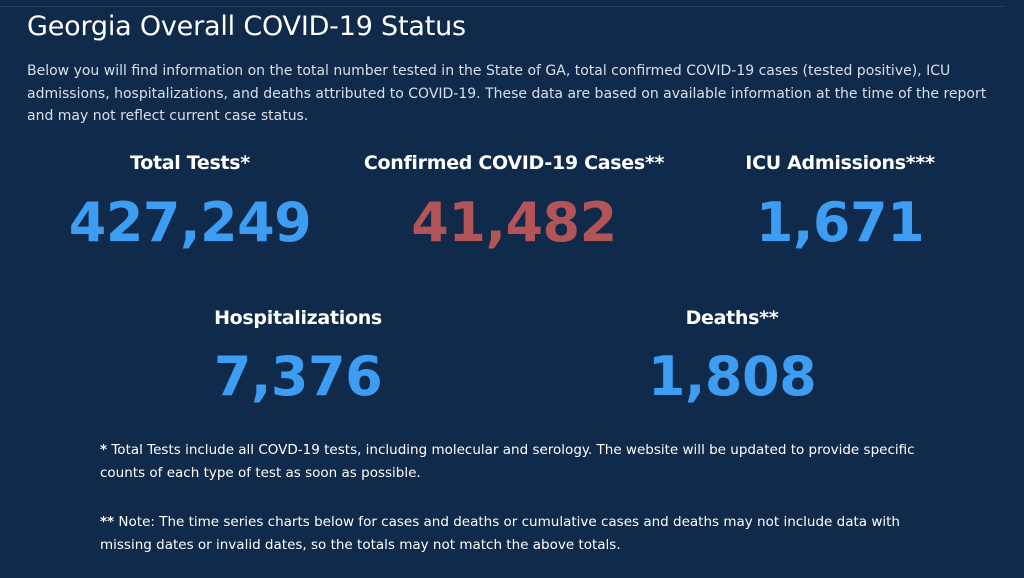  I want to click on deaths-value: 1,808, so click(732, 376).